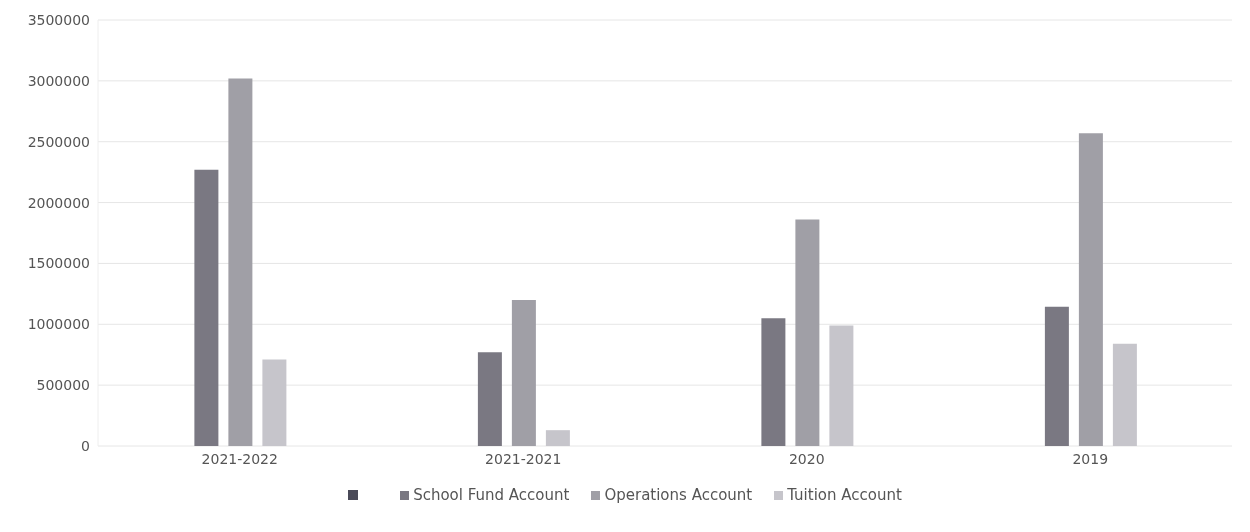 This screenshot has height=532, width=1250. What do you see at coordinates (806, 458) in the screenshot?
I see `x-tick-label: 2020` at bounding box center [806, 458].